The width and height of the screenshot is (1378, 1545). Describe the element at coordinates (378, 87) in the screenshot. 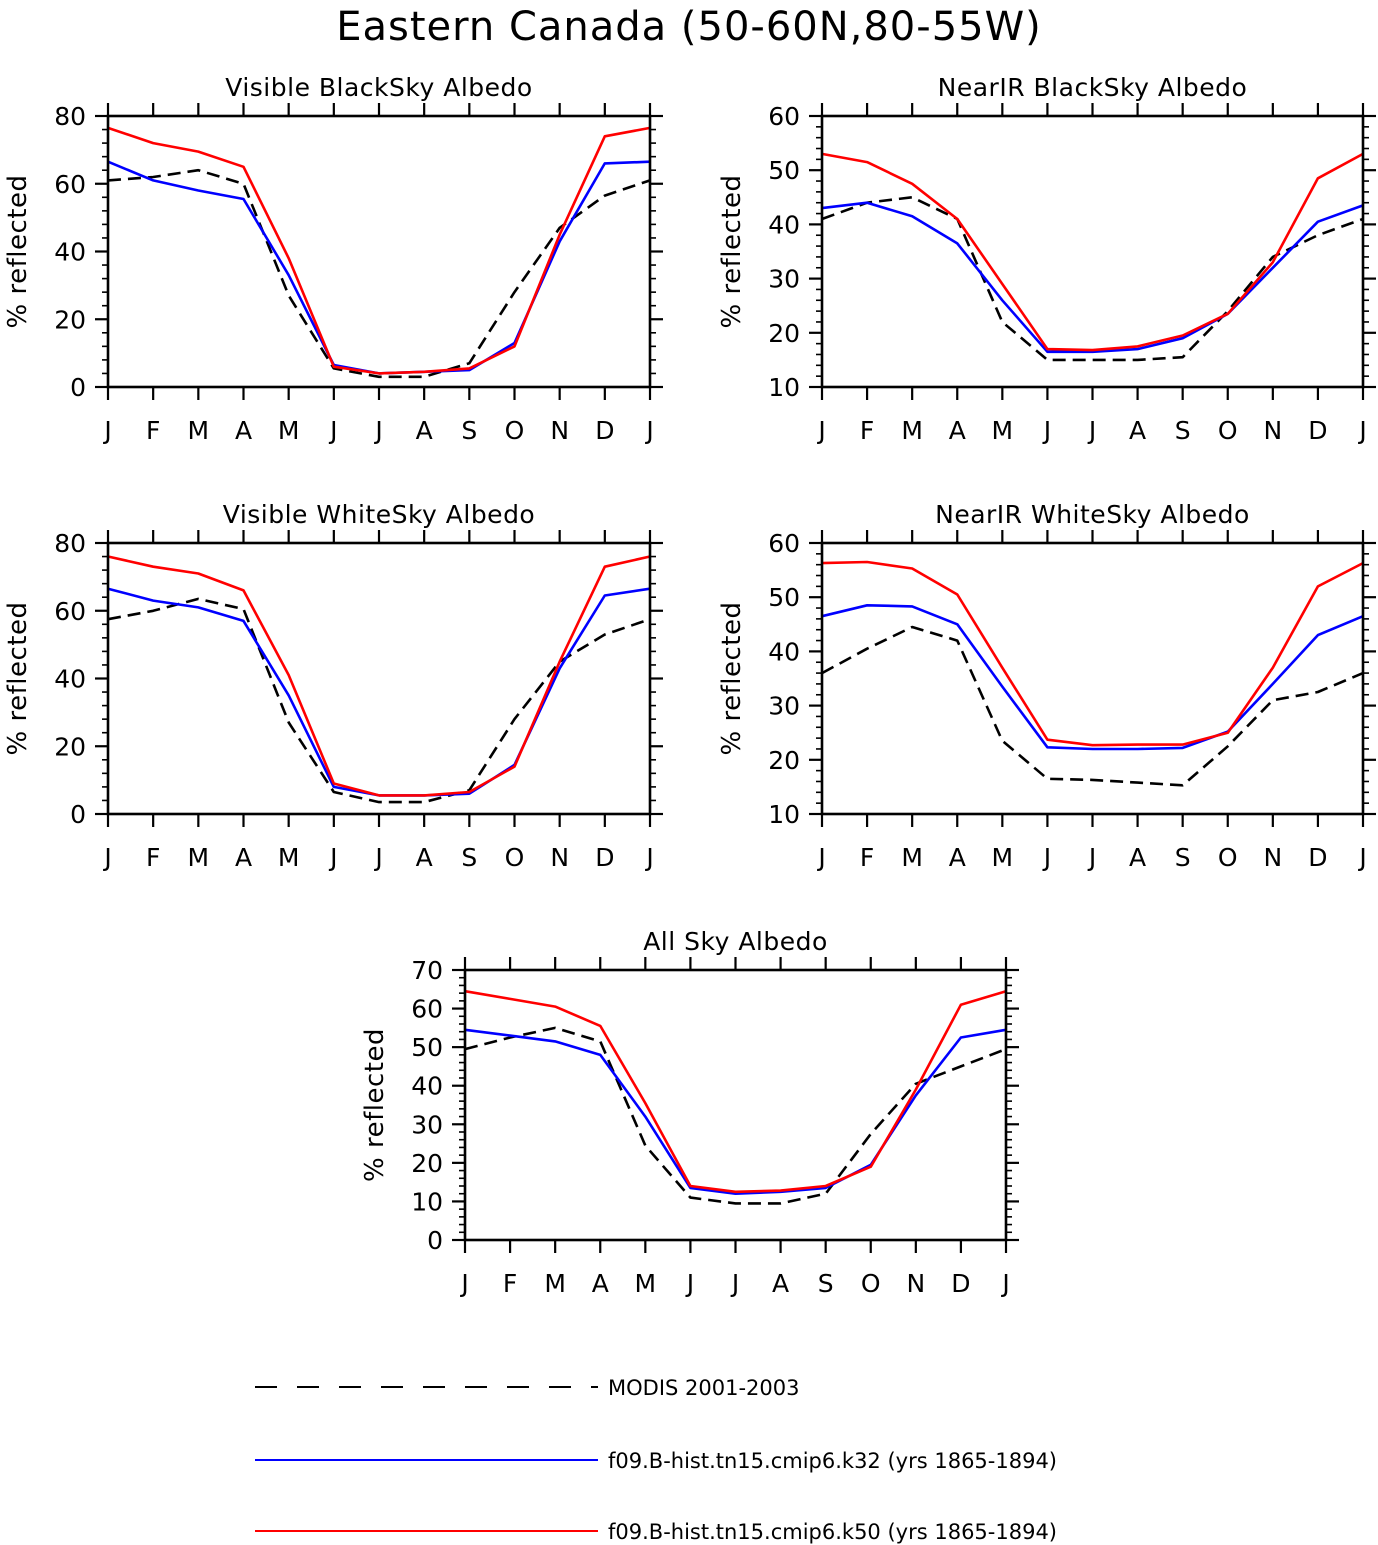

I see `panel-title: Visible BlackSky Albedo` at that location.